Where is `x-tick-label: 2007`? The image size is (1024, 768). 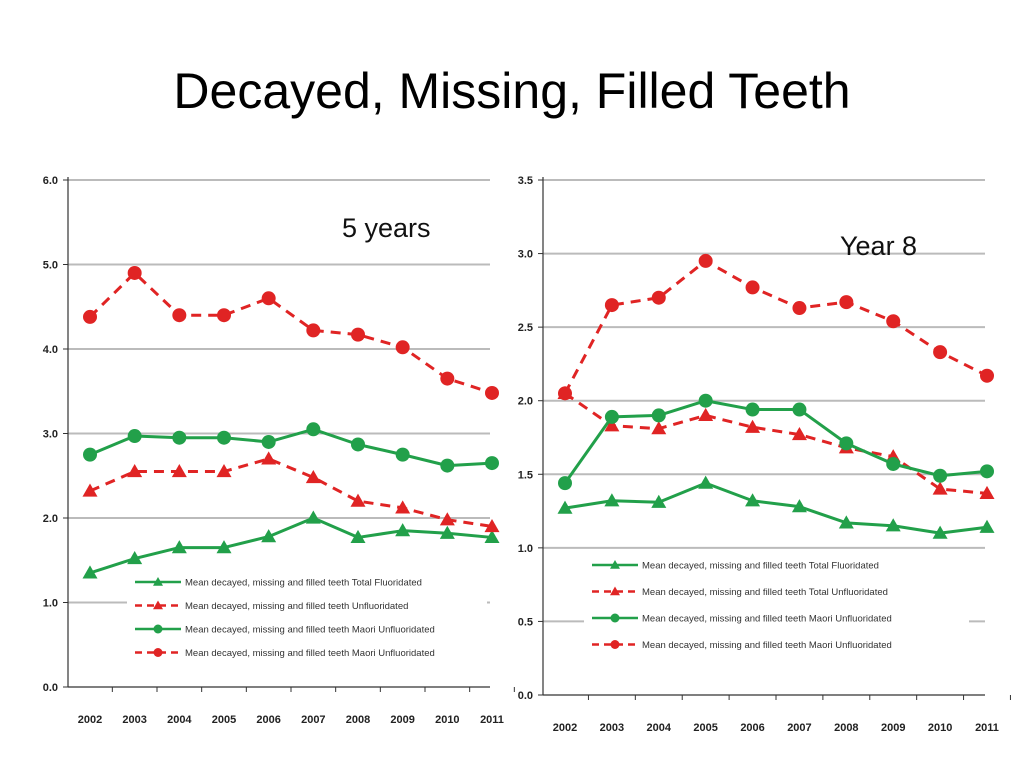 x-tick-label: 2007 is located at coordinates (799, 728).